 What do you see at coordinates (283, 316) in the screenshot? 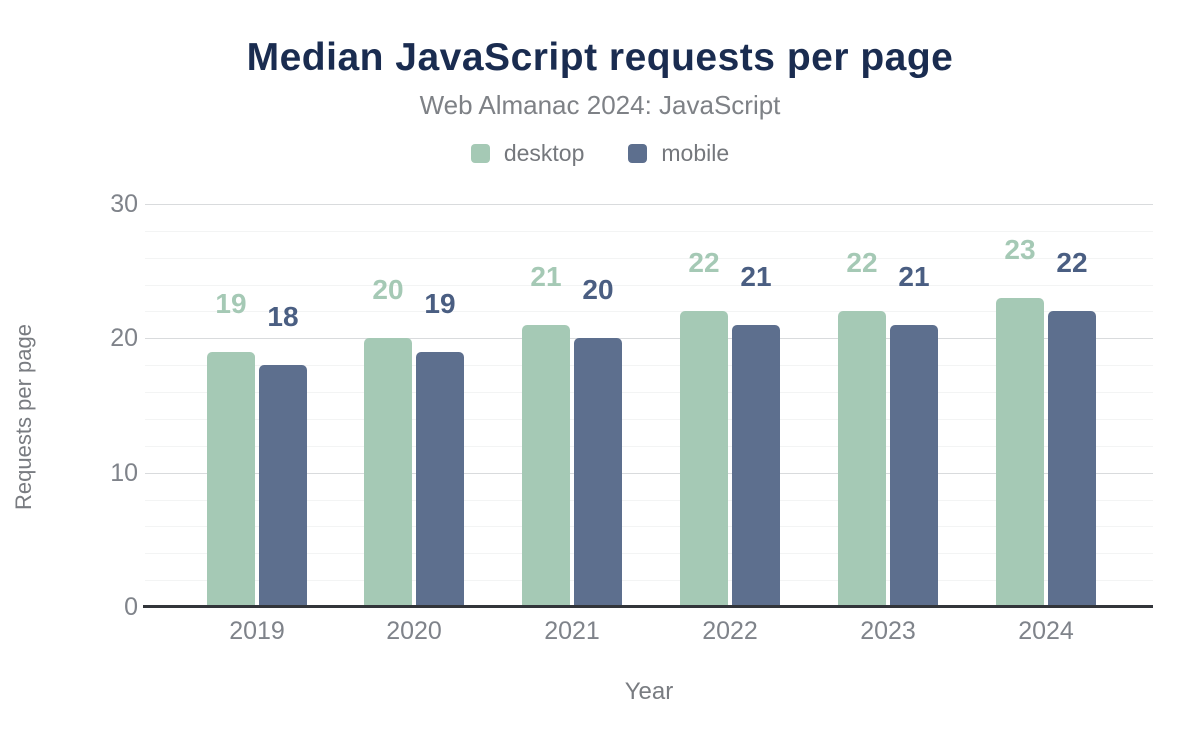
I see `bar-value-label-mobile-2019: 18` at bounding box center [283, 316].